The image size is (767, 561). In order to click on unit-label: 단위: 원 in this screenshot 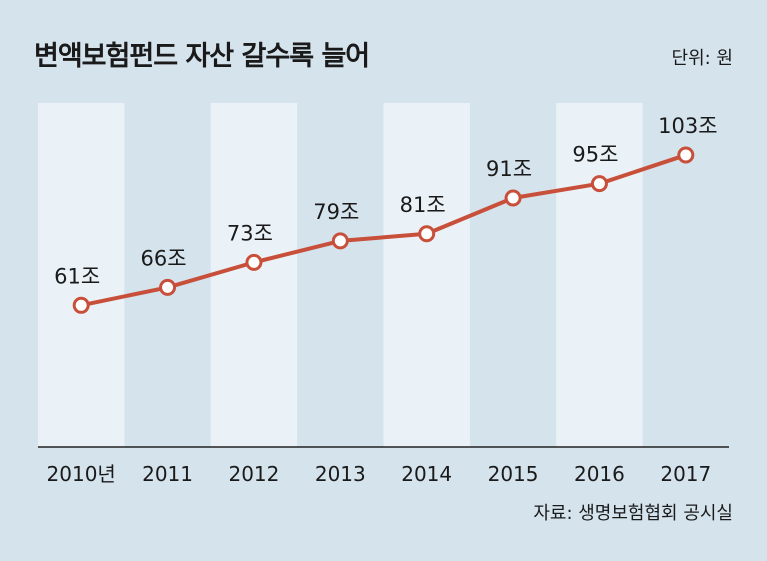, I will do `click(702, 58)`.